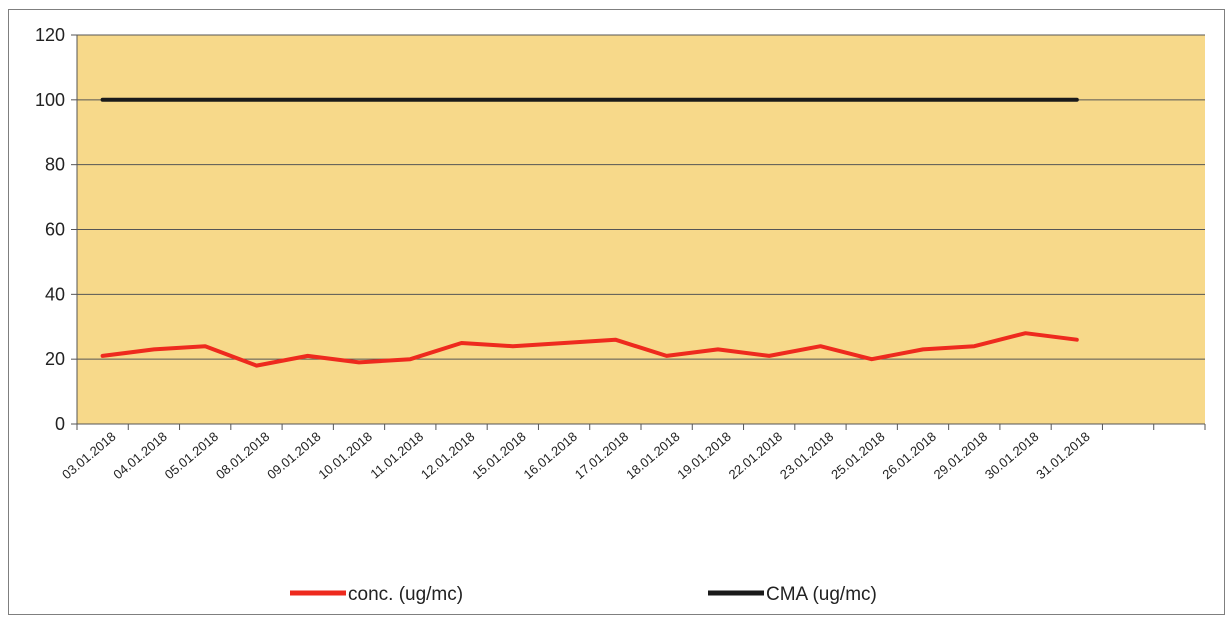 This screenshot has width=1231, height=620. What do you see at coordinates (139, 455) in the screenshot?
I see `x-tick-label: 04.01.2018` at bounding box center [139, 455].